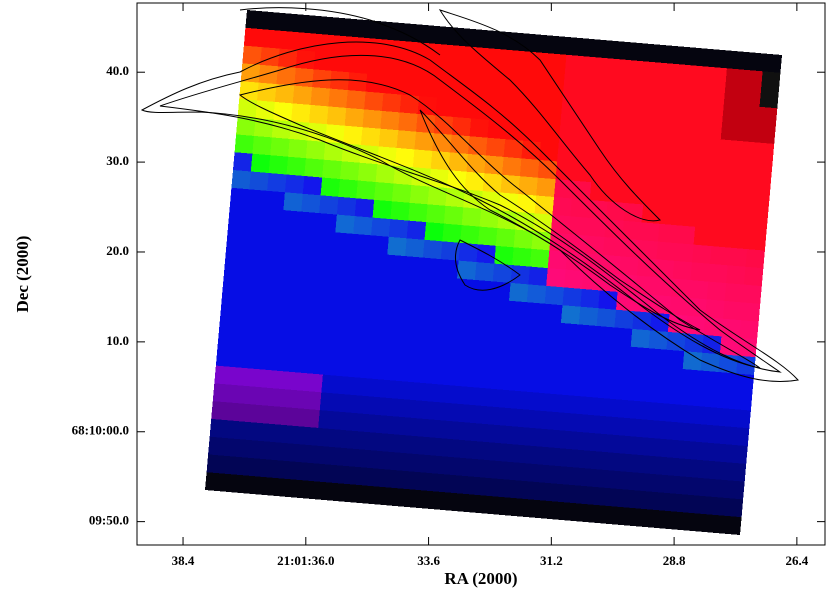 The image size is (830, 593). I want to click on y-tick-label: 68:10:00.0, so click(100, 430).